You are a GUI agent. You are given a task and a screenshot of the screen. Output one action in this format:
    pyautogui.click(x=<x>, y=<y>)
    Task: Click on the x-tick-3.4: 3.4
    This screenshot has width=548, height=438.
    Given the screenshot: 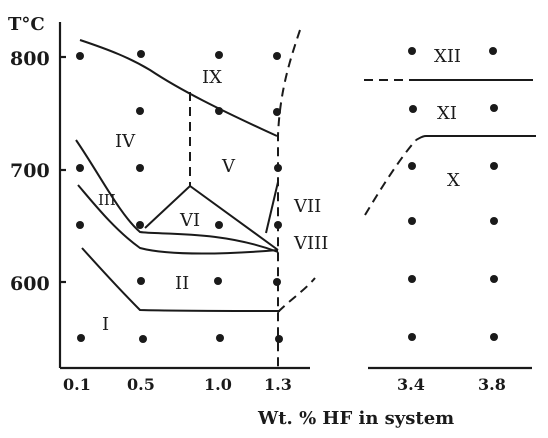 What is the action you would take?
    pyautogui.click(x=411, y=384)
    